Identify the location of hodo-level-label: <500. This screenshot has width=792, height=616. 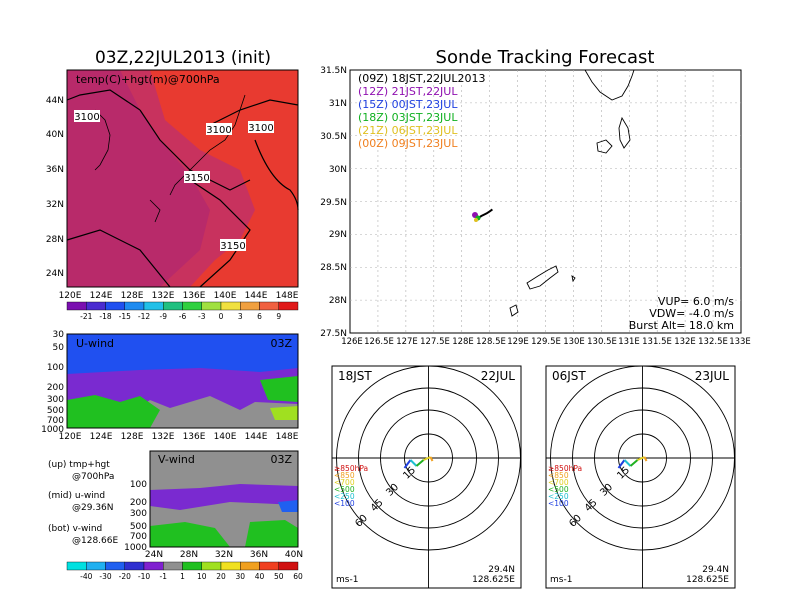
(558, 489).